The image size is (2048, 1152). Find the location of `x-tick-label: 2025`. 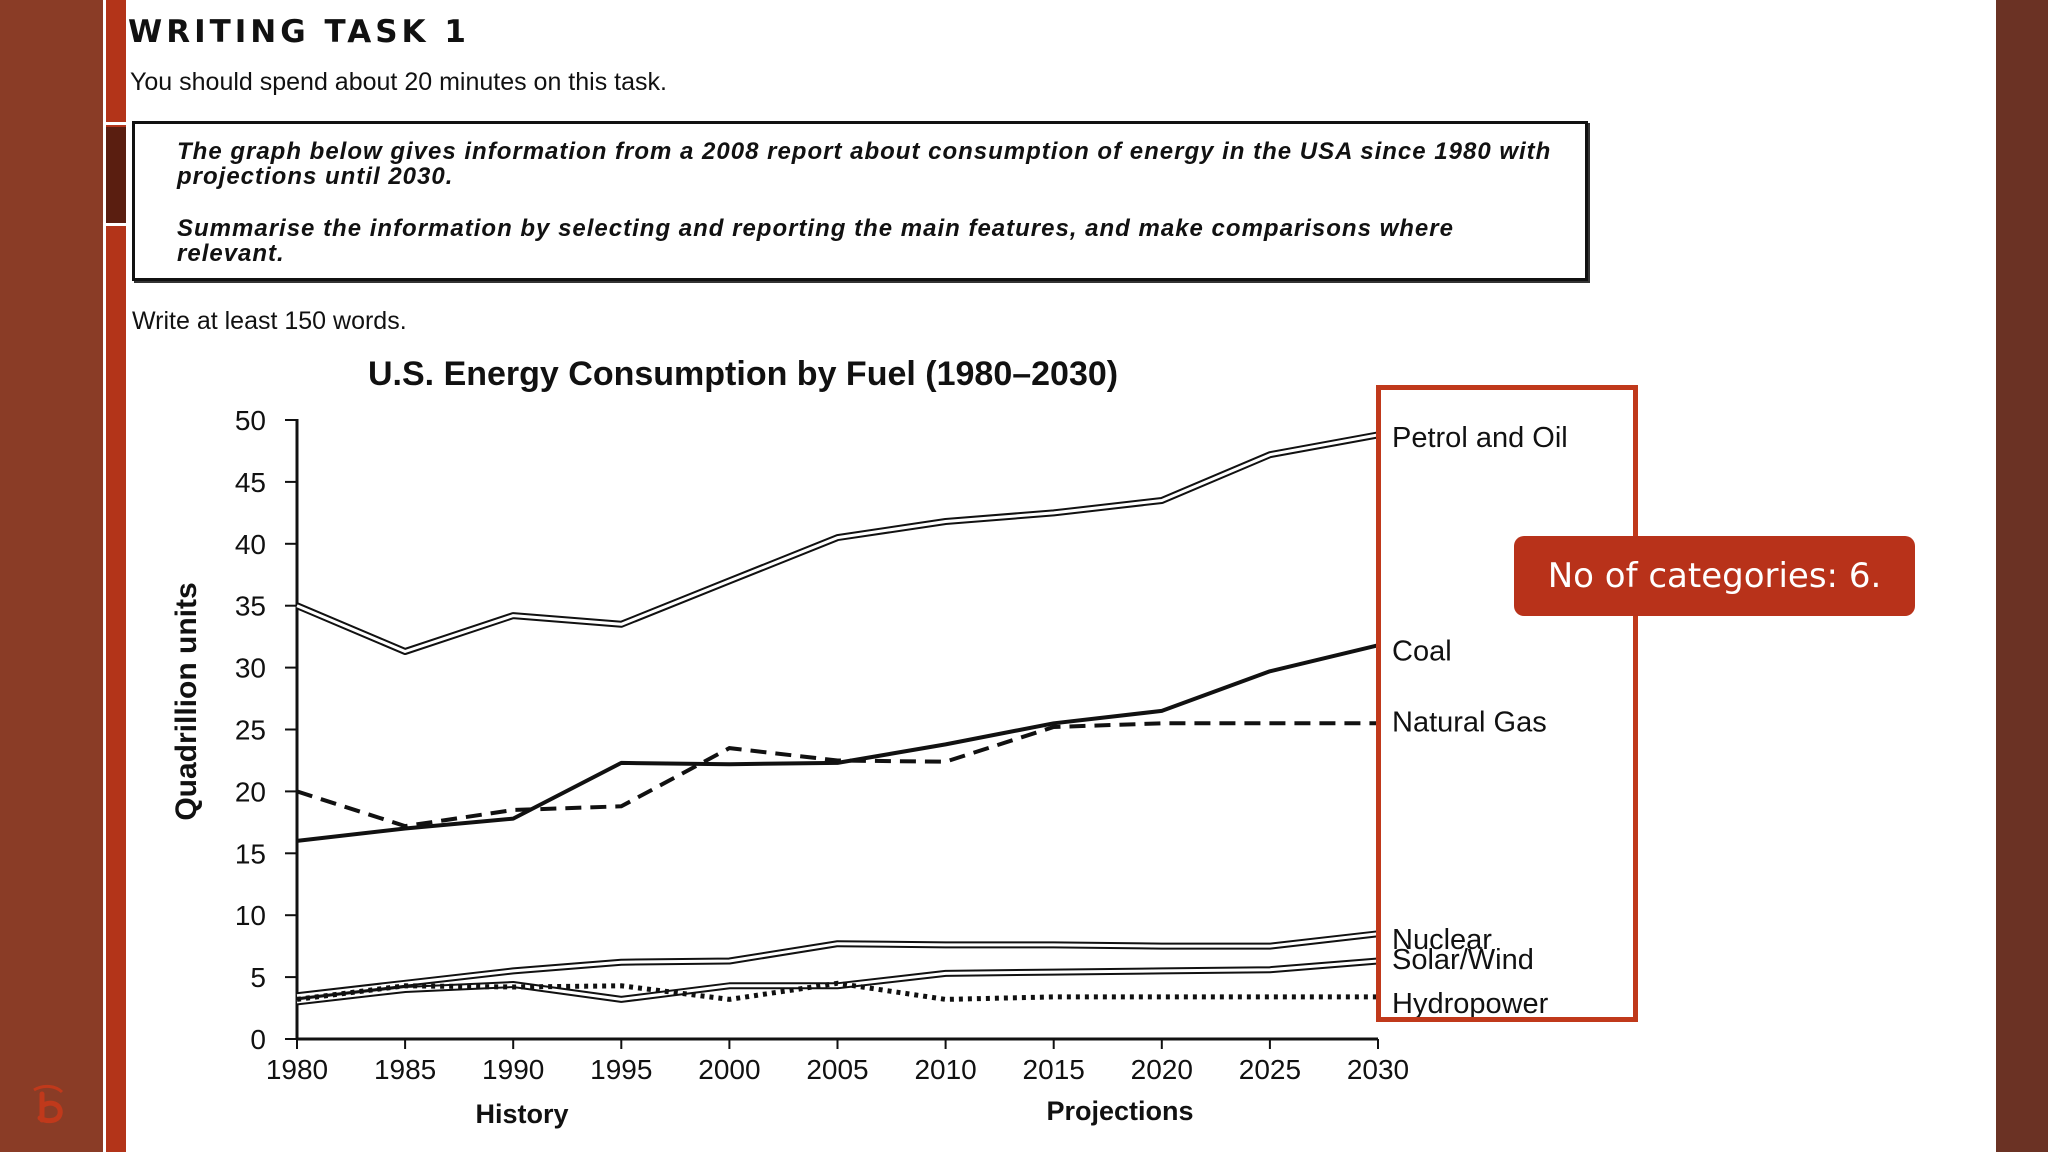

x-tick-label: 2025 is located at coordinates (1270, 1069).